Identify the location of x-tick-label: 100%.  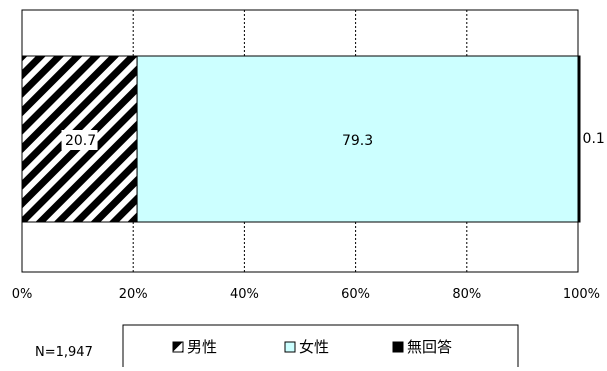
(581, 294).